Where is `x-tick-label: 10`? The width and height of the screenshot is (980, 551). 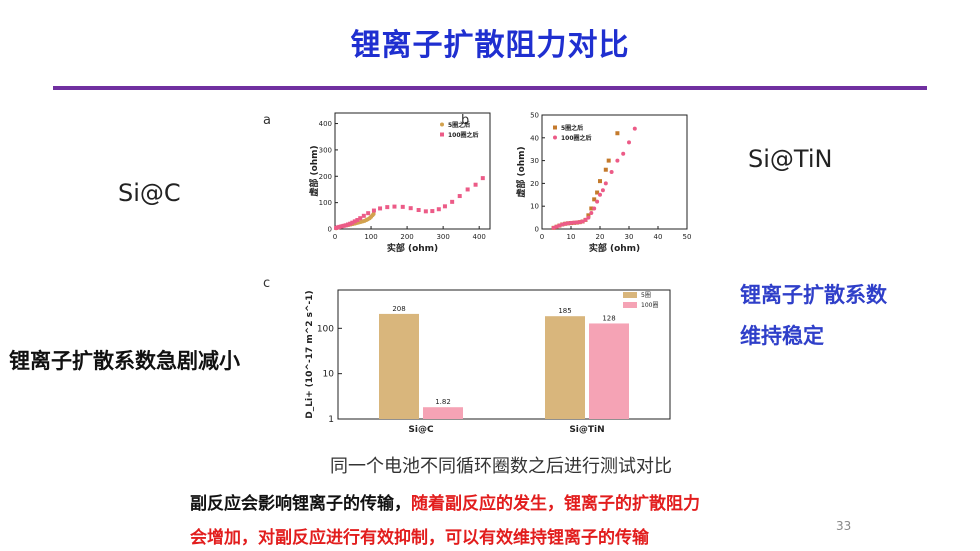 x-tick-label: 10 is located at coordinates (571, 237).